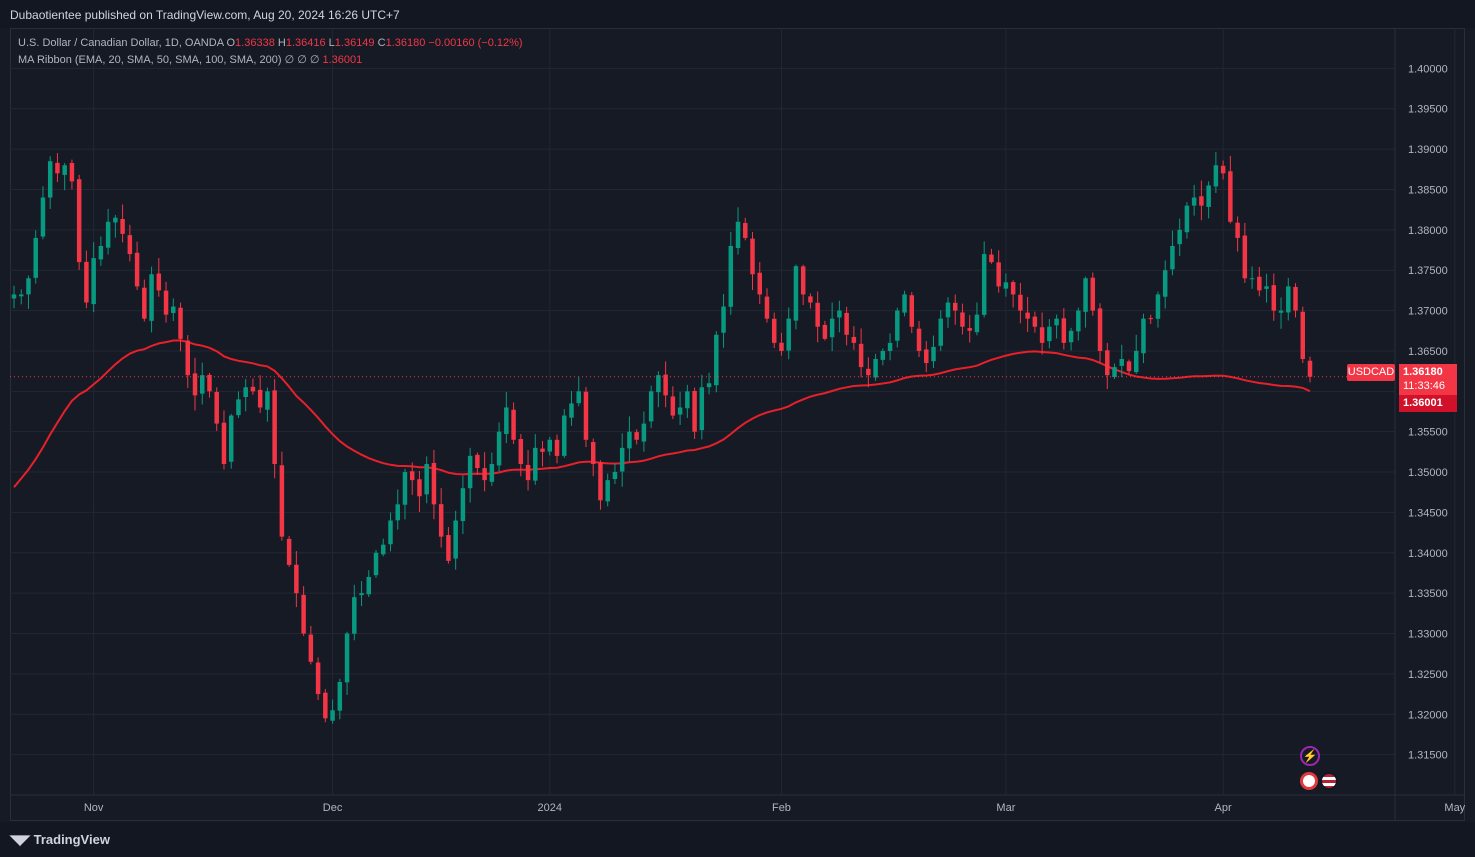 This screenshot has height=857, width=1475. Describe the element at coordinates (305, 43) in the screenshot. I see `high-value: 1.36416` at that location.